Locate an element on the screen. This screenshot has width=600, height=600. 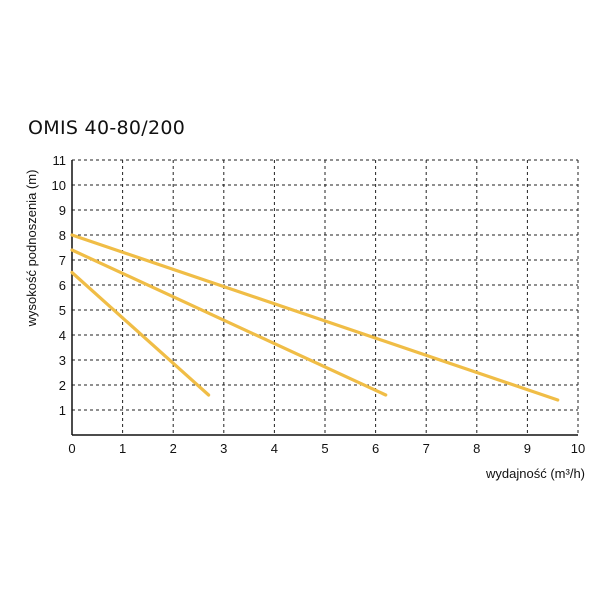
y-tick-label: 3 is located at coordinates (62, 360).